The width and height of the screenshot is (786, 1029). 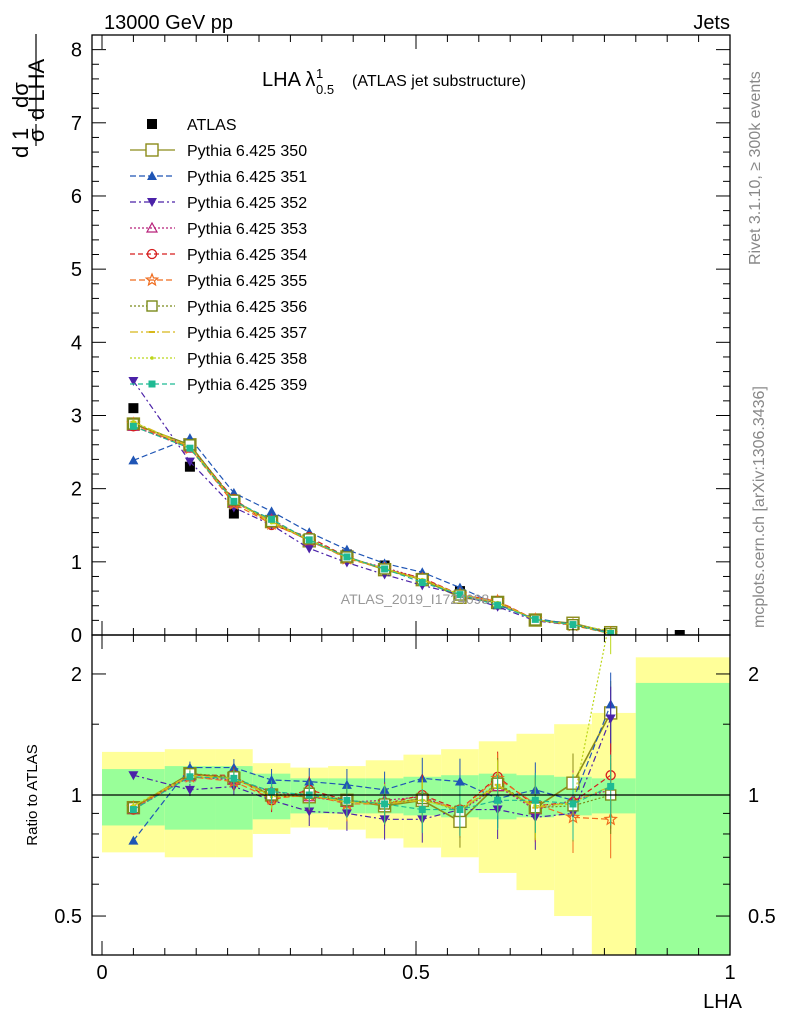 I want to click on ratio-y-tick-label-left: 1, so click(x=76, y=796).